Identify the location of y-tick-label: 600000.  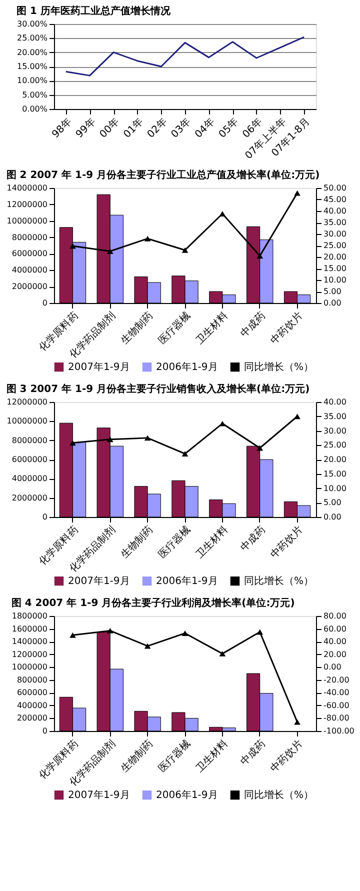
(32, 693).